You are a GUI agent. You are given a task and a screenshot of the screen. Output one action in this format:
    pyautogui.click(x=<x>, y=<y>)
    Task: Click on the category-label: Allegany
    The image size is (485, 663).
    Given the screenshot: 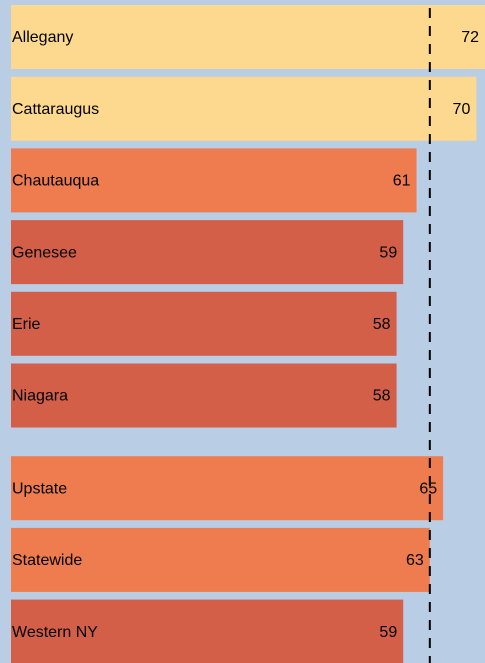 What is the action you would take?
    pyautogui.click(x=42, y=37)
    